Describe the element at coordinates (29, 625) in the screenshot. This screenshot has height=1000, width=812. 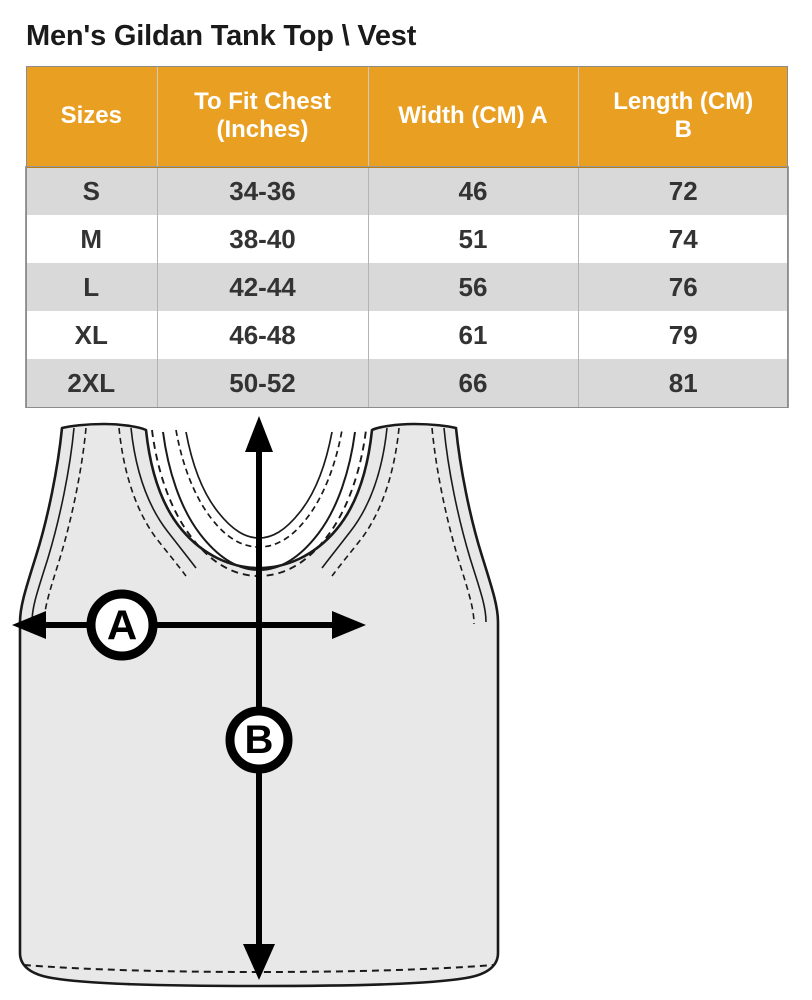
I see `measure-a-arrowhead-left` at that location.